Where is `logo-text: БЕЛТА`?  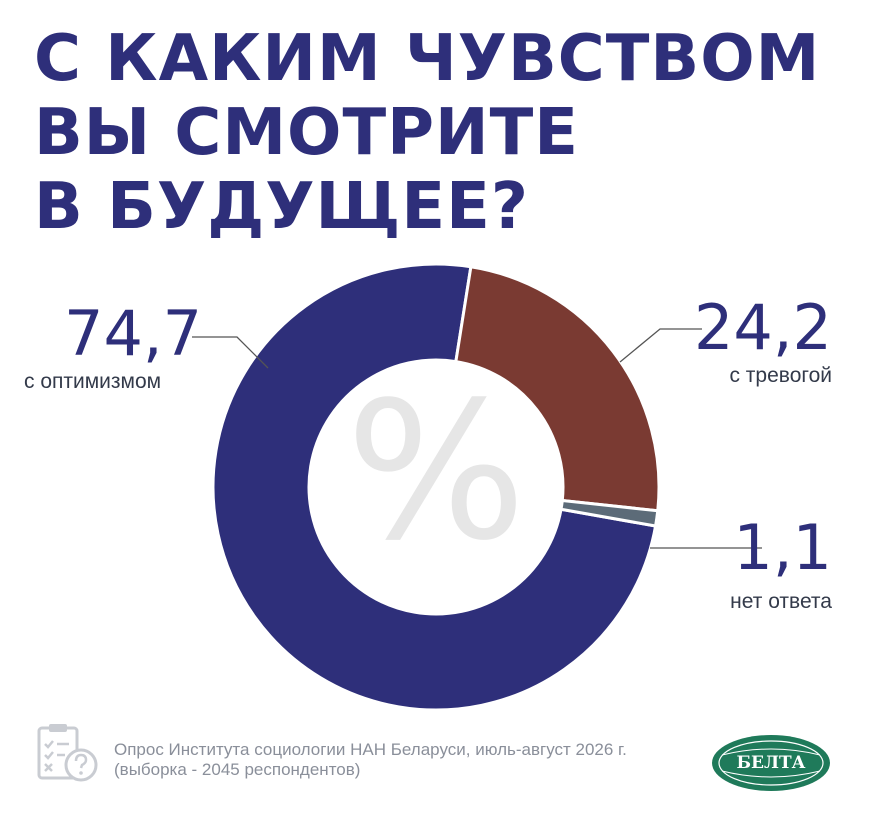
logo-text: БЕЛТА is located at coordinates (770, 763).